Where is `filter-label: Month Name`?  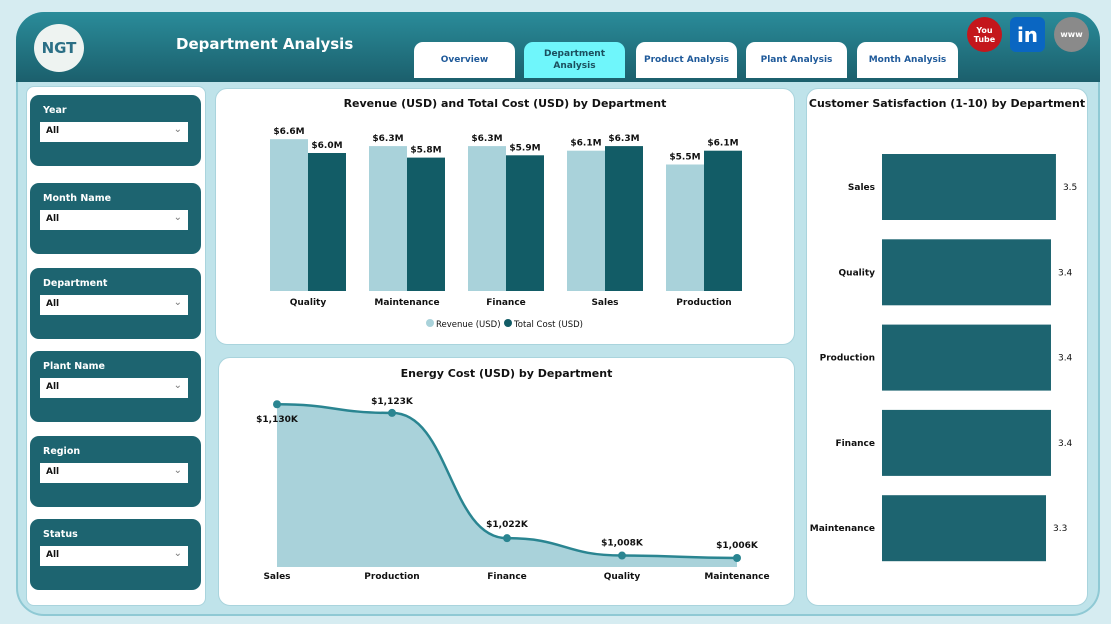
filter-label: Month Name is located at coordinates (77, 198).